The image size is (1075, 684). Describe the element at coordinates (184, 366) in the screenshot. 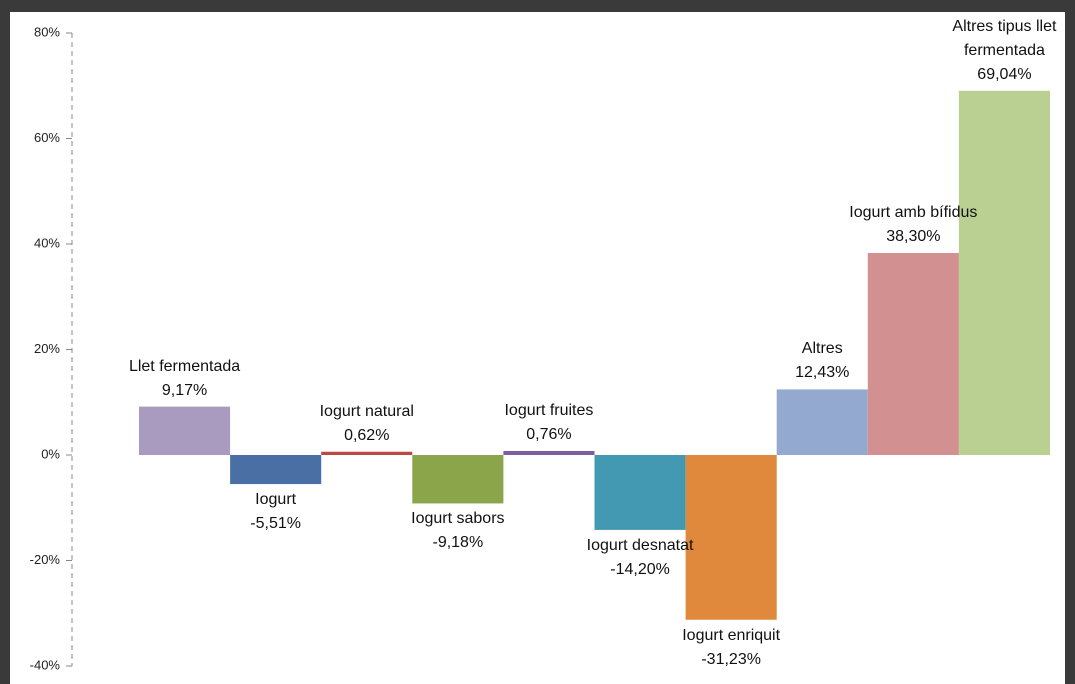

I see `category-label: Llet fermentada` at that location.